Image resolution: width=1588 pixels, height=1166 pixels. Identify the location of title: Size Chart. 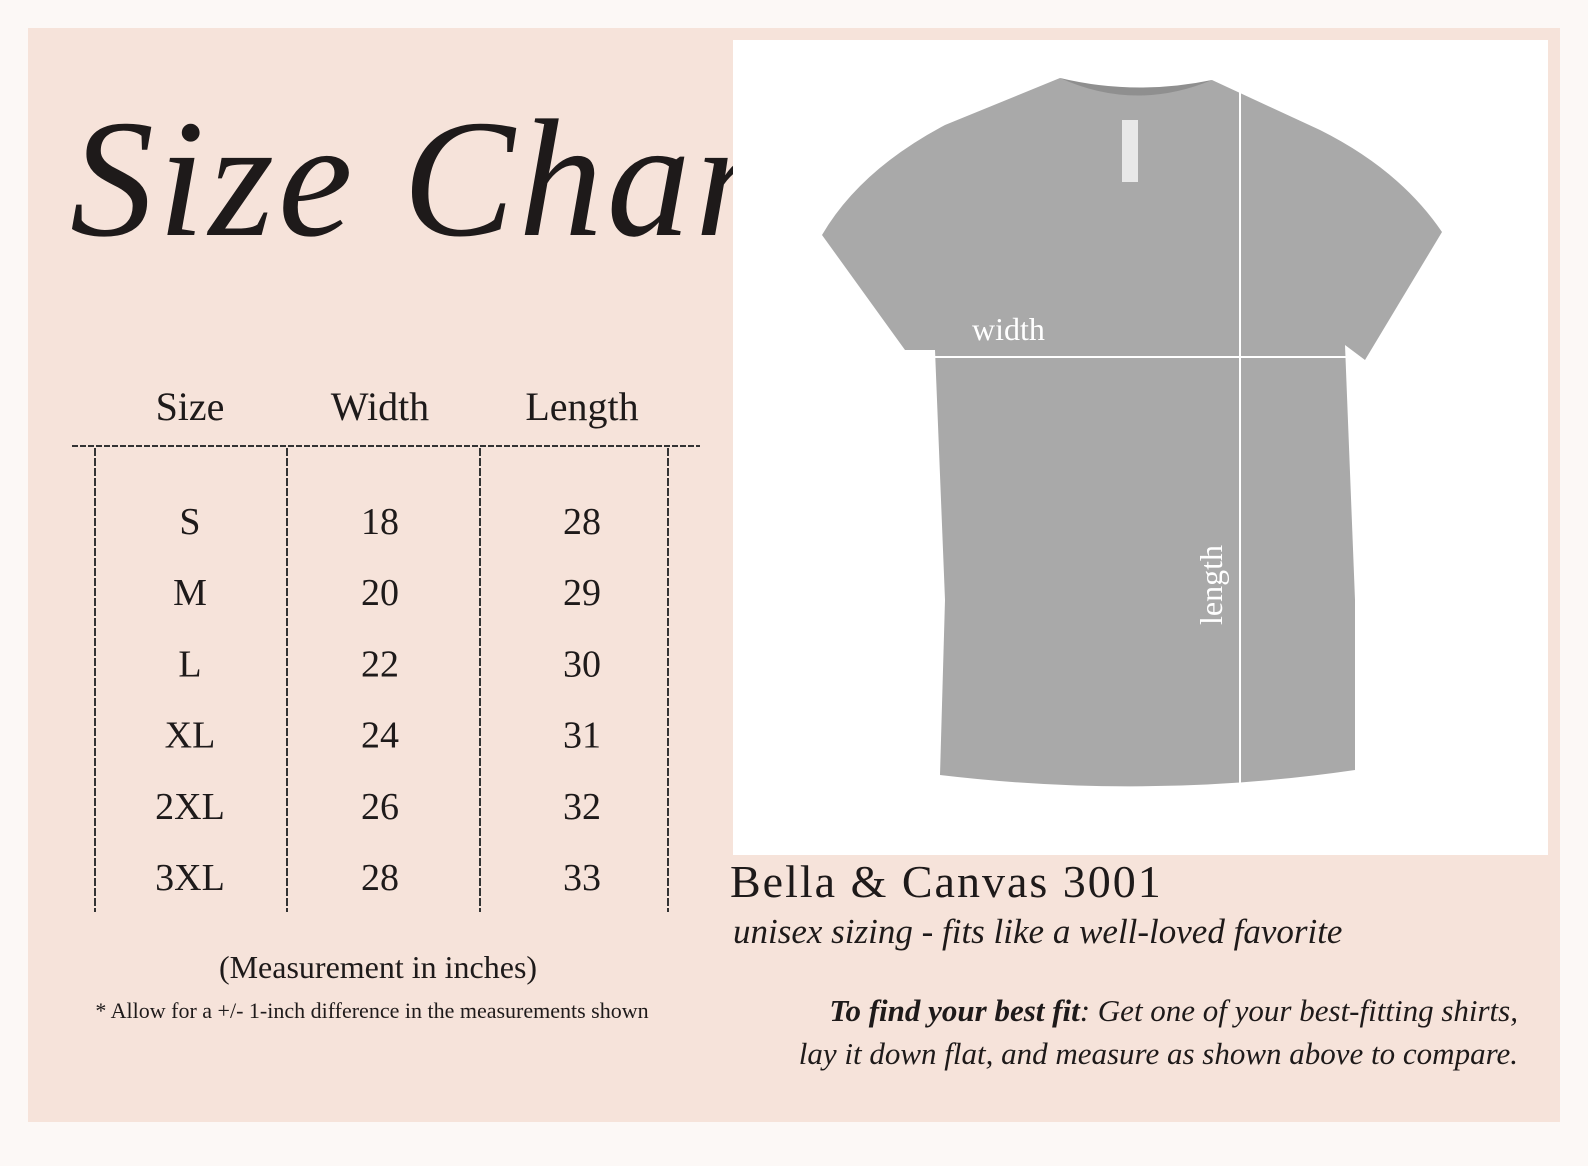
(442, 179).